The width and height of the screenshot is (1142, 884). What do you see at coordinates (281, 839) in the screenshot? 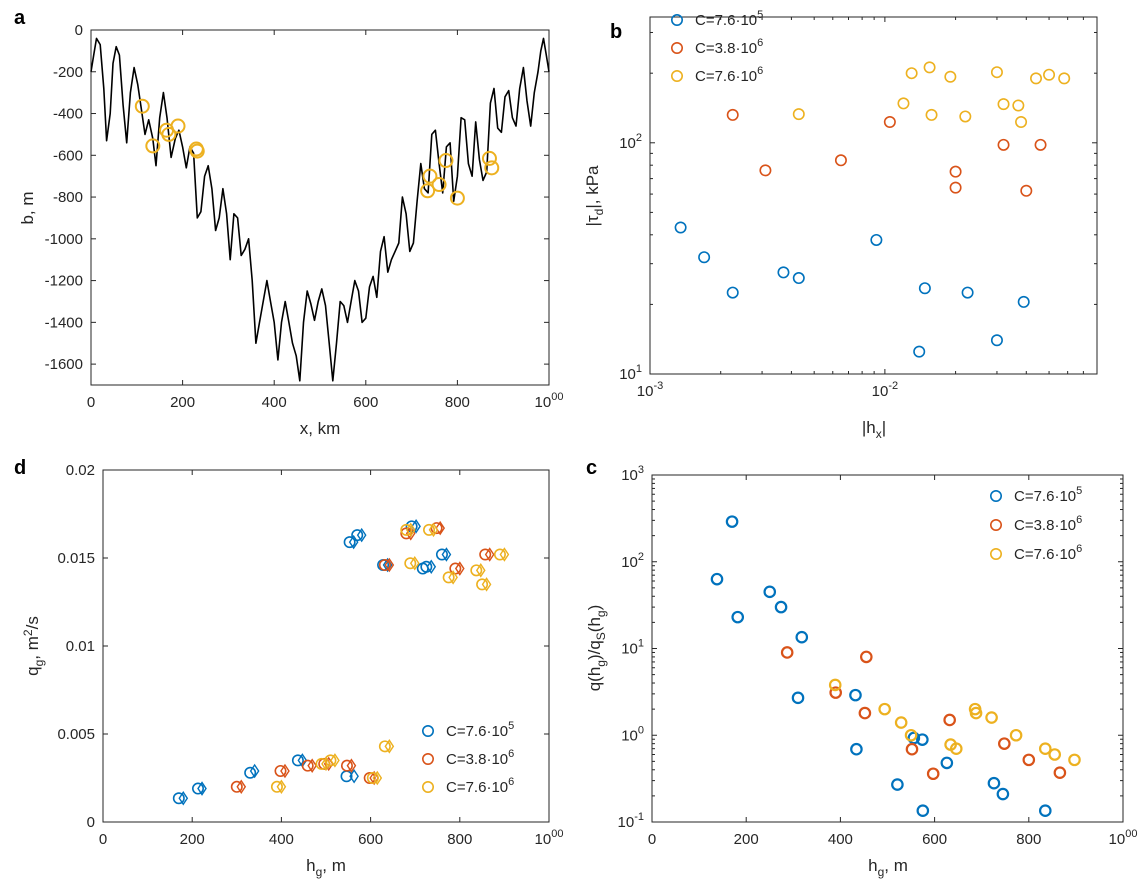
I see `x-tick-label: 400` at bounding box center [281, 839].